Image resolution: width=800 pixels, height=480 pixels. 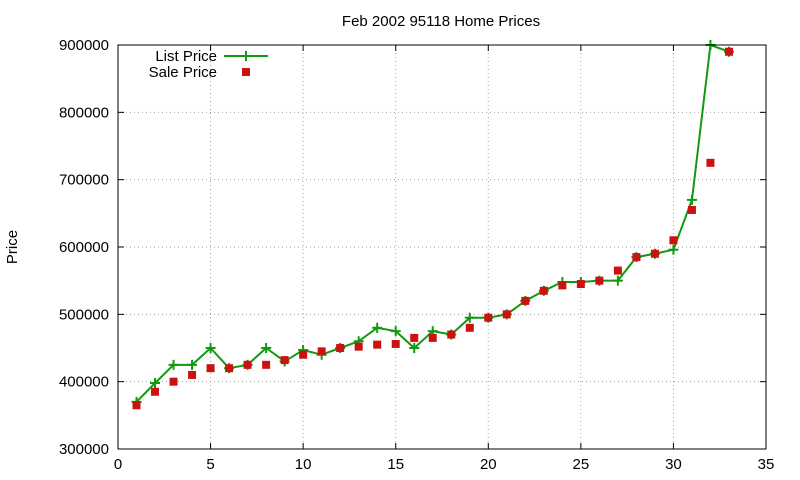 What do you see at coordinates (673, 464) in the screenshot?
I see `x-tick-label: 30` at bounding box center [673, 464].